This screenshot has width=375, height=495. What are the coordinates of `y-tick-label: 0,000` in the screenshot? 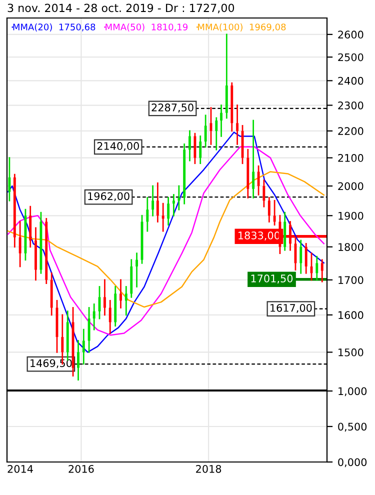 It's located at (352, 463).